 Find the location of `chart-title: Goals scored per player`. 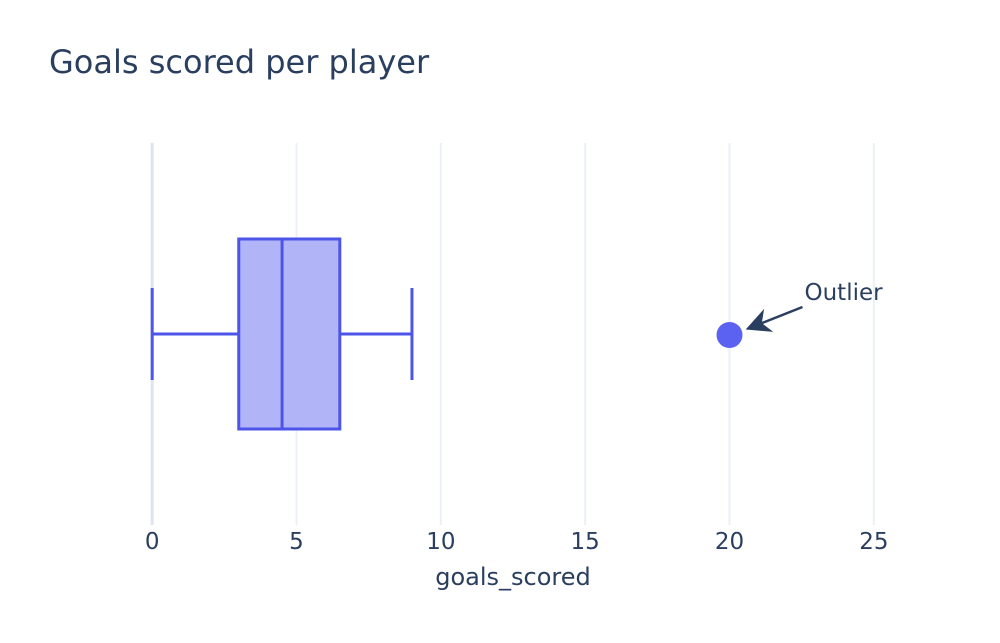

chart-title: Goals scored per player is located at coordinates (239, 62).